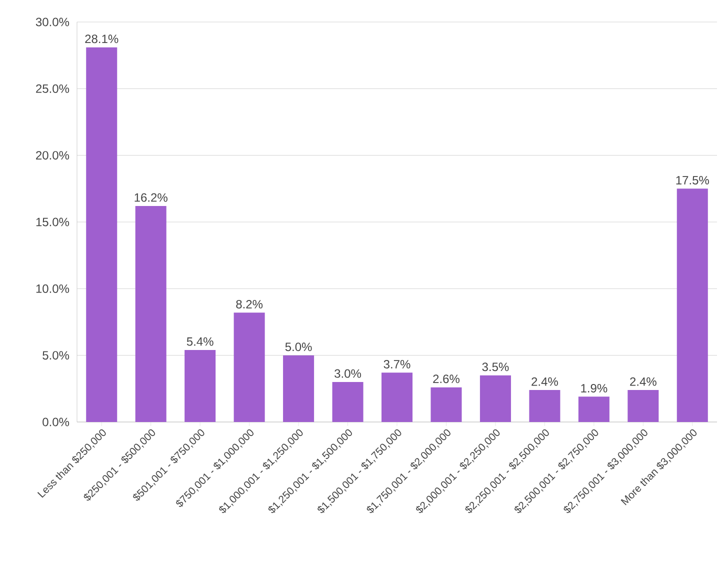 The width and height of the screenshot is (723, 568). What do you see at coordinates (348, 373) in the screenshot?
I see `data-label: 3.0%` at bounding box center [348, 373].